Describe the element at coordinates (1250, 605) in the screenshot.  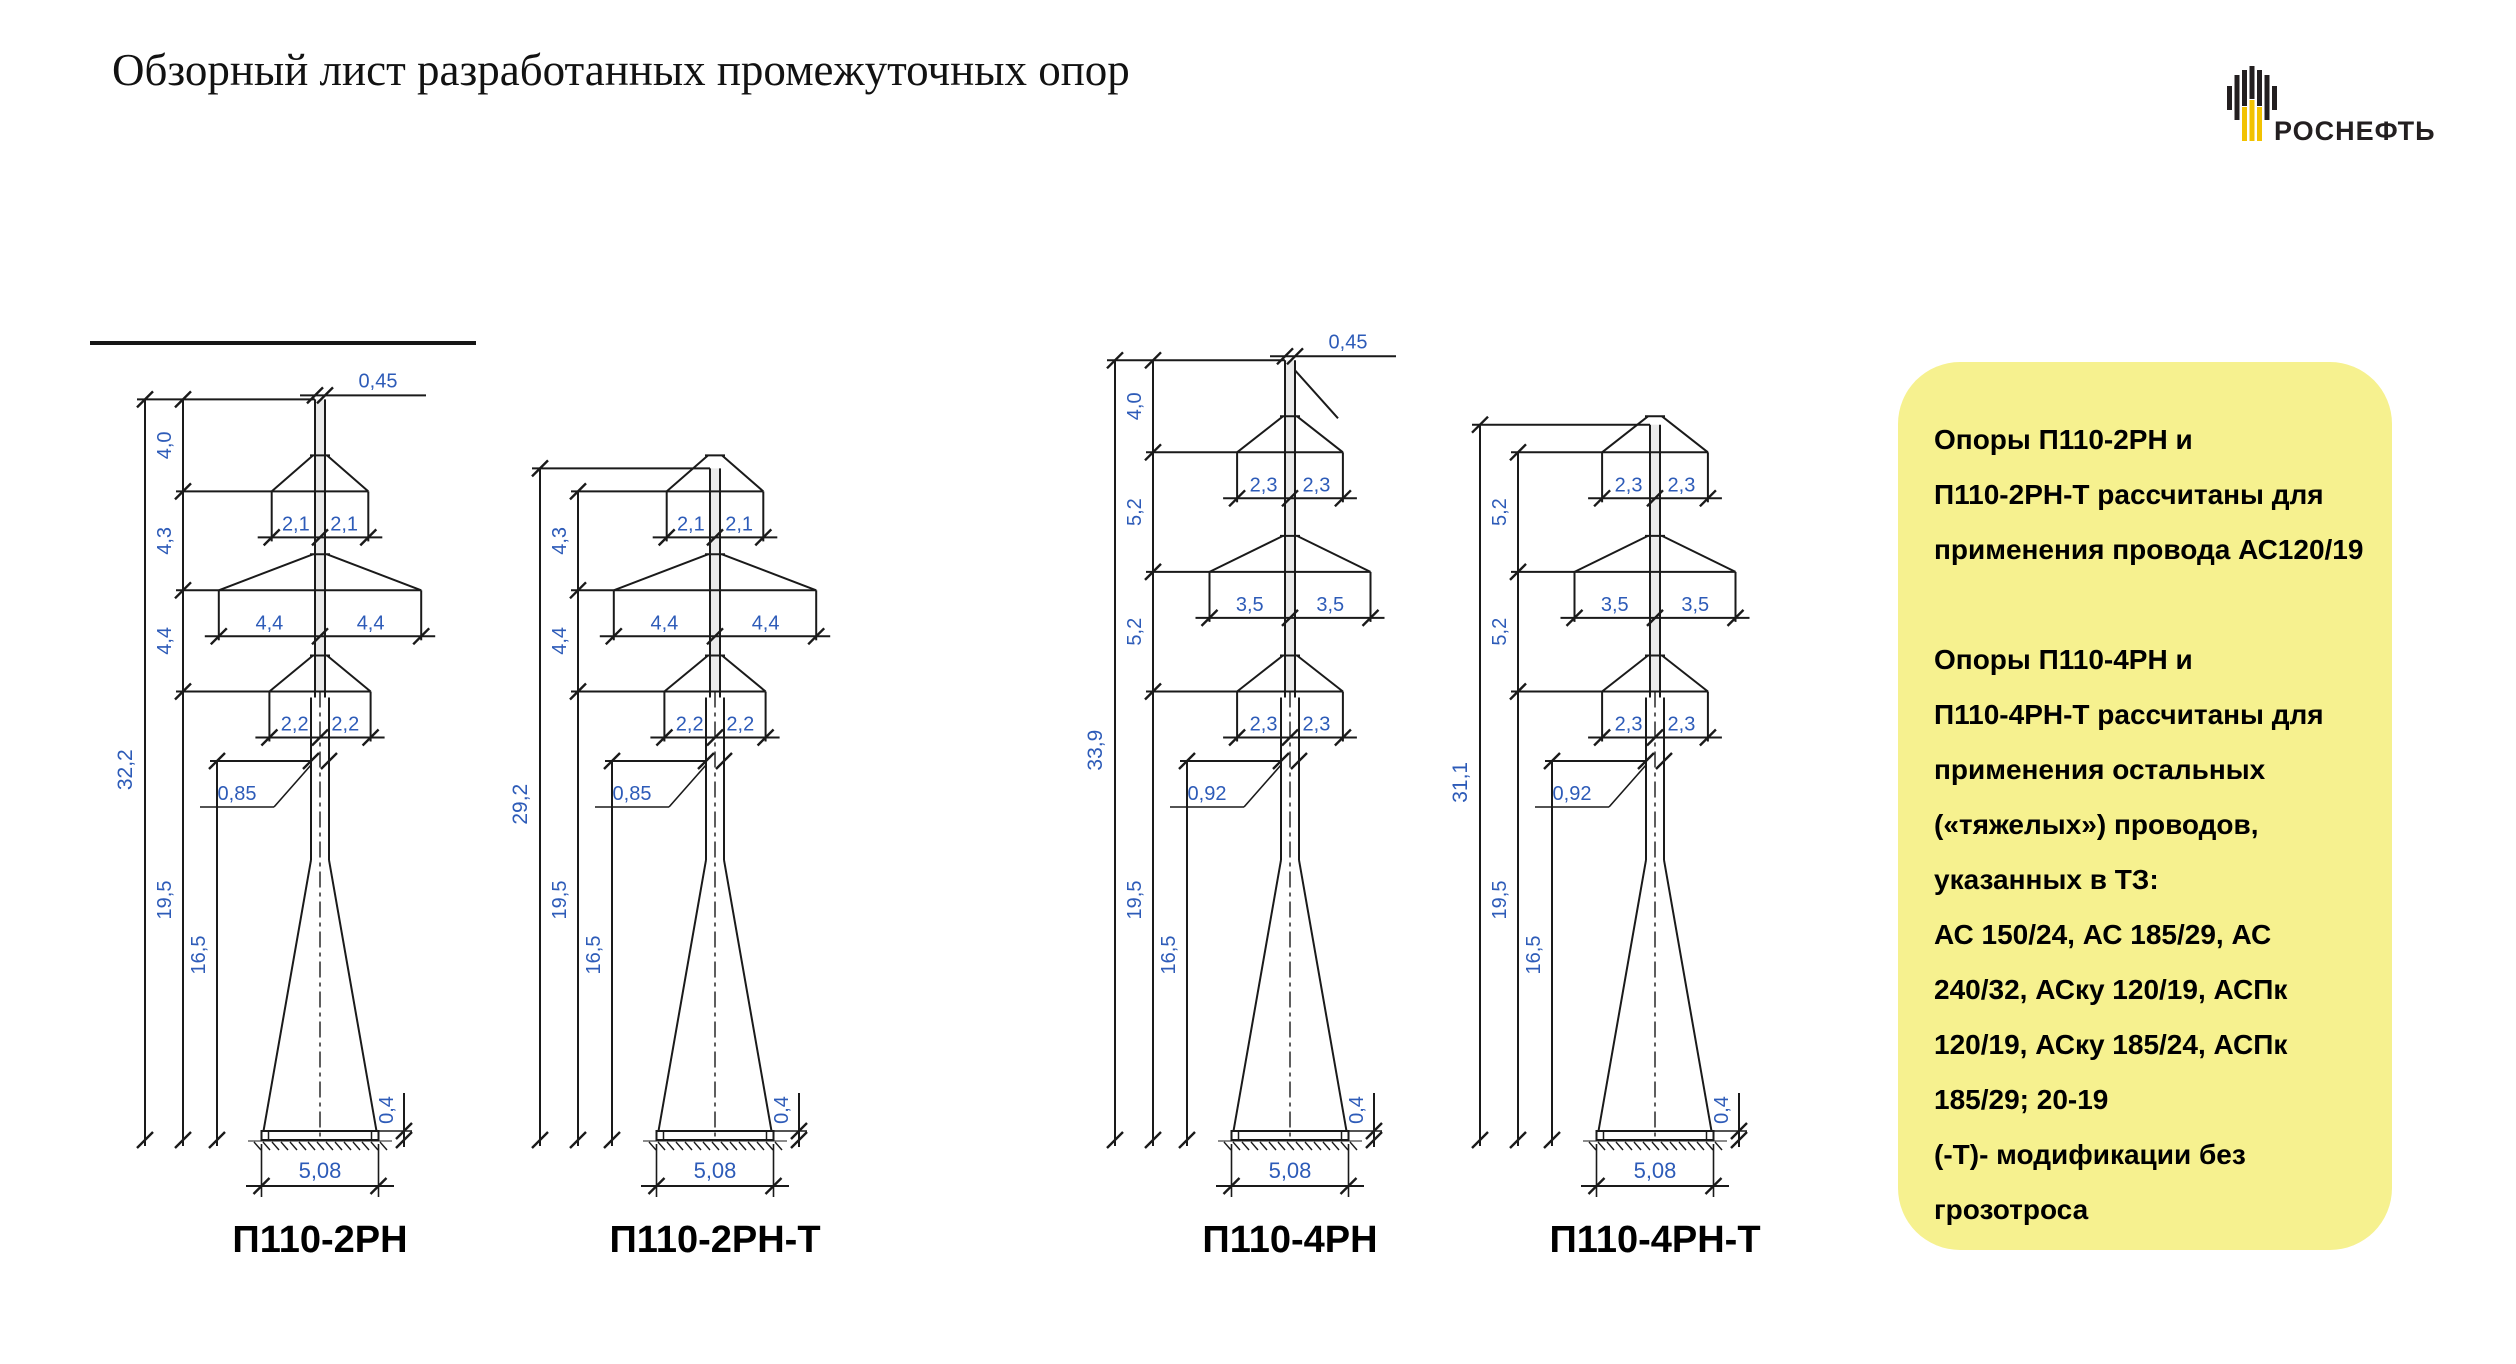
I see `dim-label: 3,5` at that location.